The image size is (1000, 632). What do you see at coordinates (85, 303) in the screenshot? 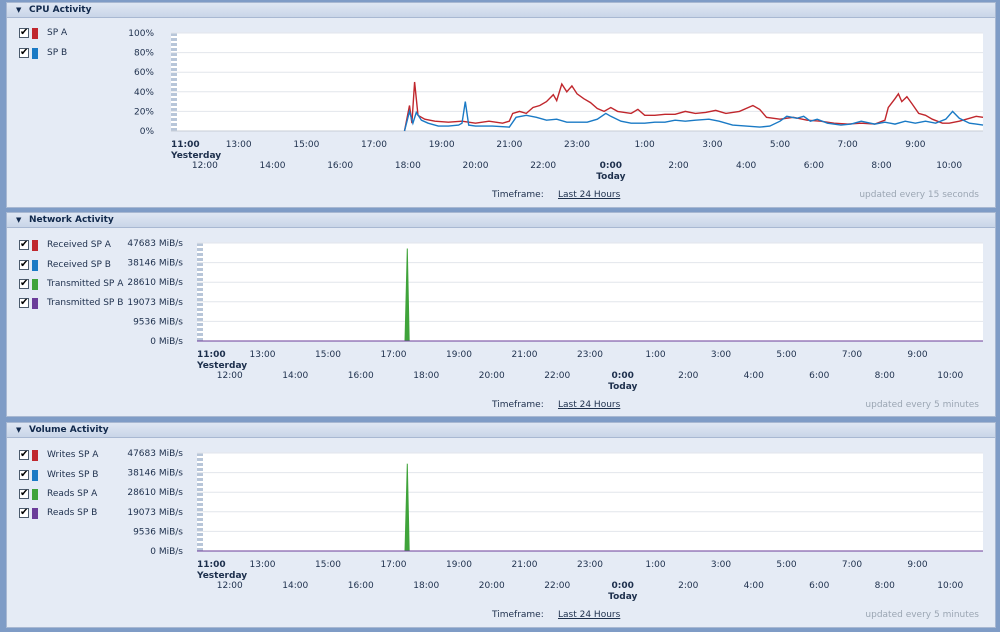
I see `legend-label: Transmitted SP B` at bounding box center [85, 303].